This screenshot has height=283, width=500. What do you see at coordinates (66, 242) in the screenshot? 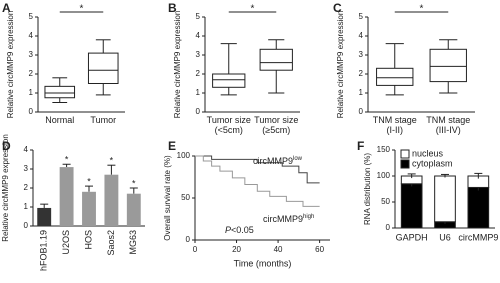
I see `x-tick-label: U2OS` at bounding box center [66, 242].